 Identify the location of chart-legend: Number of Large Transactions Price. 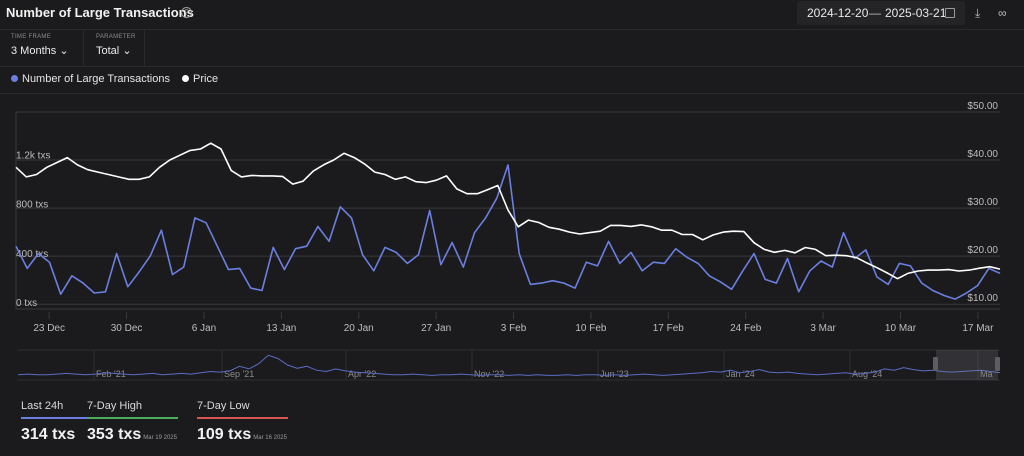
(119, 79).